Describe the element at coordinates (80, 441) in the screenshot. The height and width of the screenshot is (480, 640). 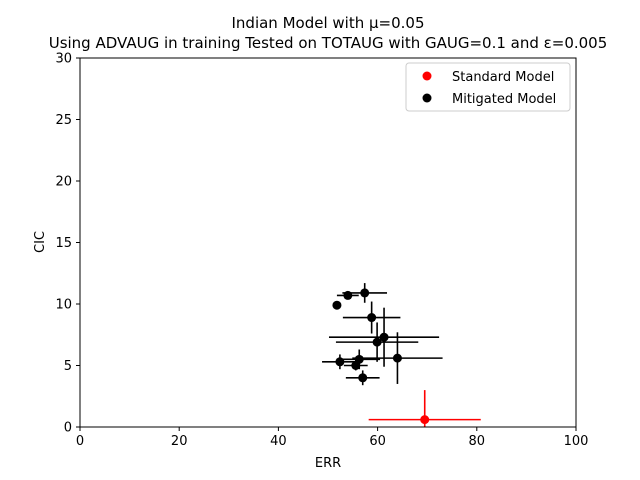
I see `x-tick-label: 0` at that location.